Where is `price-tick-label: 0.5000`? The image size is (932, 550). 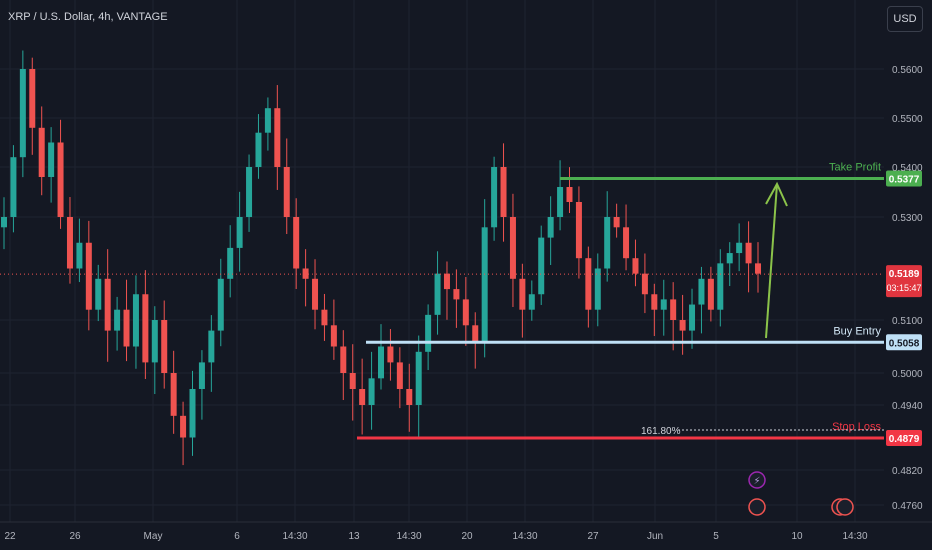
price-tick-label: 0.5000 is located at coordinates (907, 374).